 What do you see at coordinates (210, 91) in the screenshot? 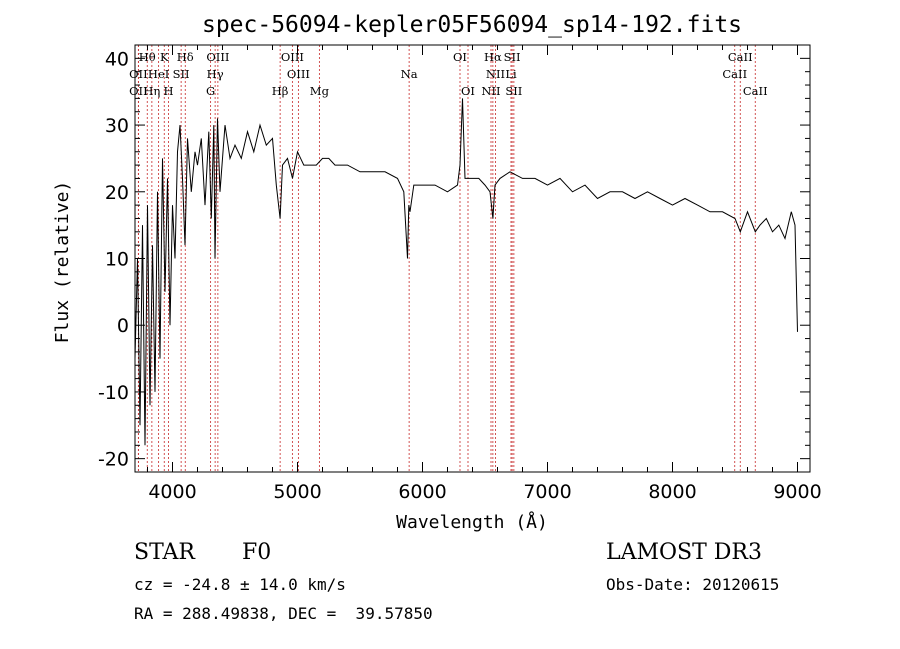
I see `emission-line-label: G` at bounding box center [210, 91].